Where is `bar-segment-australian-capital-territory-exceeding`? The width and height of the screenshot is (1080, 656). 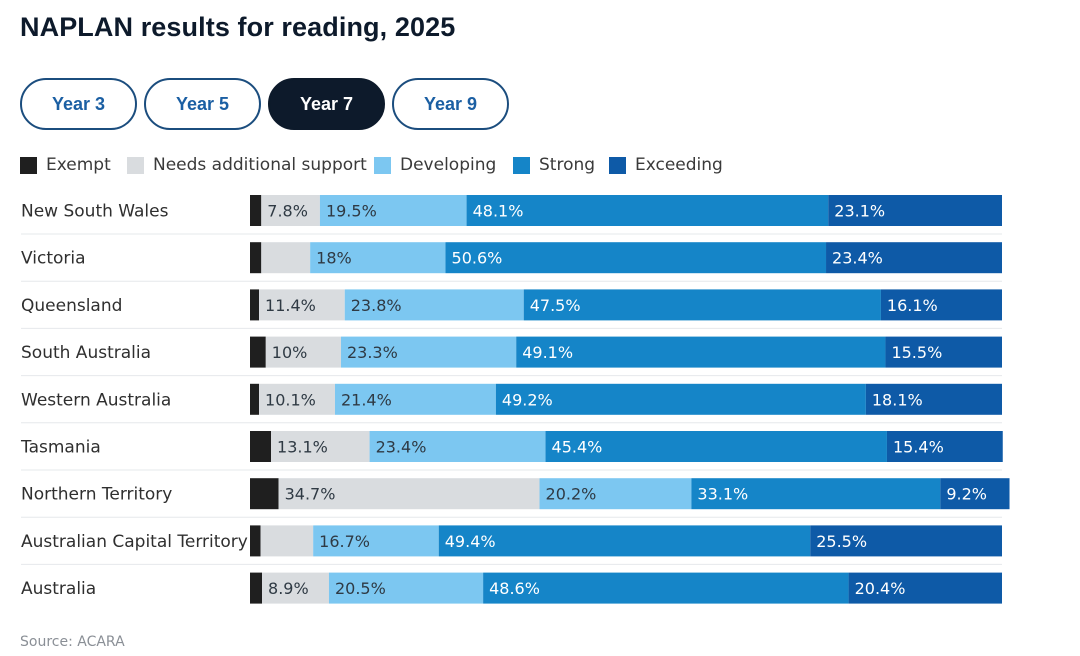 bar-segment-australian-capital-territory-exceeding is located at coordinates (906, 541).